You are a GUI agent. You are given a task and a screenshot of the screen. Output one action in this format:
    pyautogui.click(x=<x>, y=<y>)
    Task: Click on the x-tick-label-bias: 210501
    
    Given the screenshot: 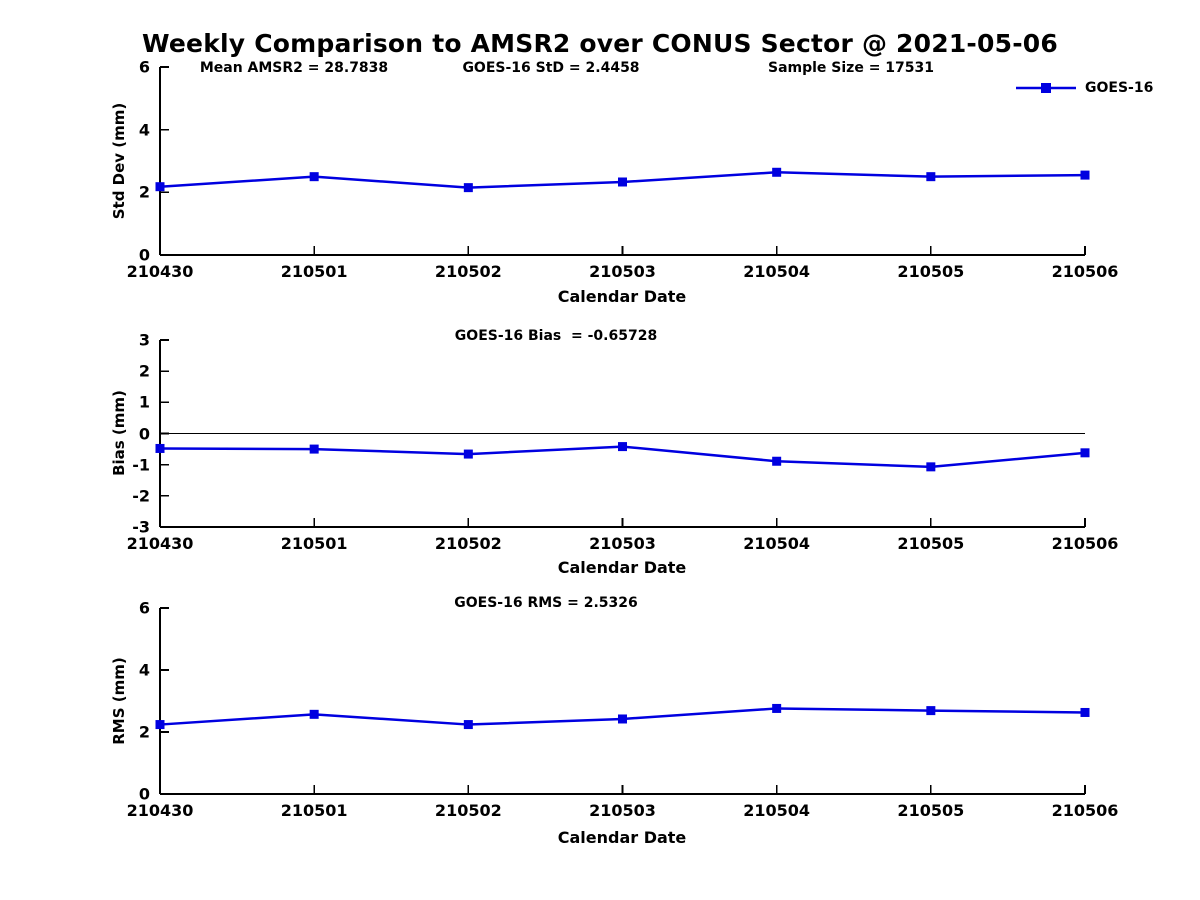 What is the action you would take?
    pyautogui.click(x=314, y=543)
    